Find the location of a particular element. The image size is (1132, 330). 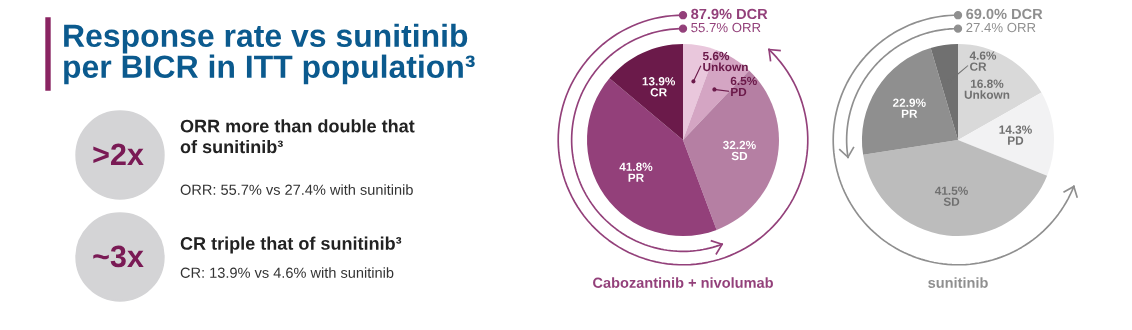

text: ORR more than double that of sunitinib³ is located at coordinates (297, 136).